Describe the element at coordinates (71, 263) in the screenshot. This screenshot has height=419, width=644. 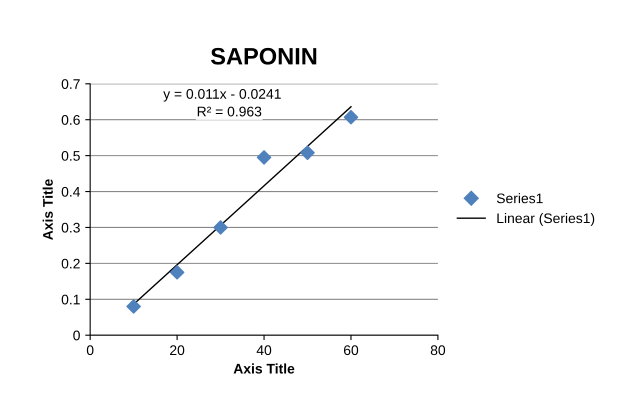
I see `y-tick-label: 0.2` at that location.